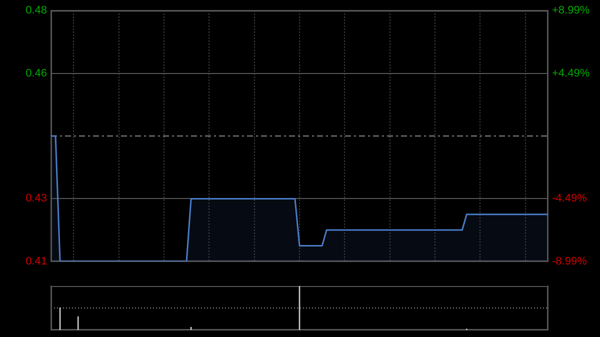 The image size is (600, 337). What do you see at coordinates (36, 198) in the screenshot?
I see `y-tick-label: 0.43` at bounding box center [36, 198].